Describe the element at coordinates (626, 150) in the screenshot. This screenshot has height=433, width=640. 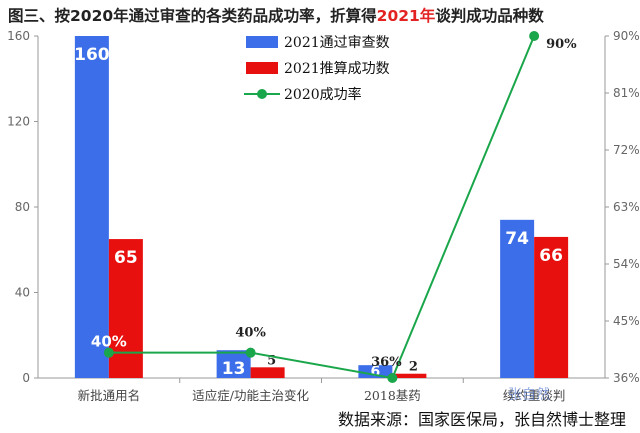
I see `y2-tick-label: 72%` at that location.